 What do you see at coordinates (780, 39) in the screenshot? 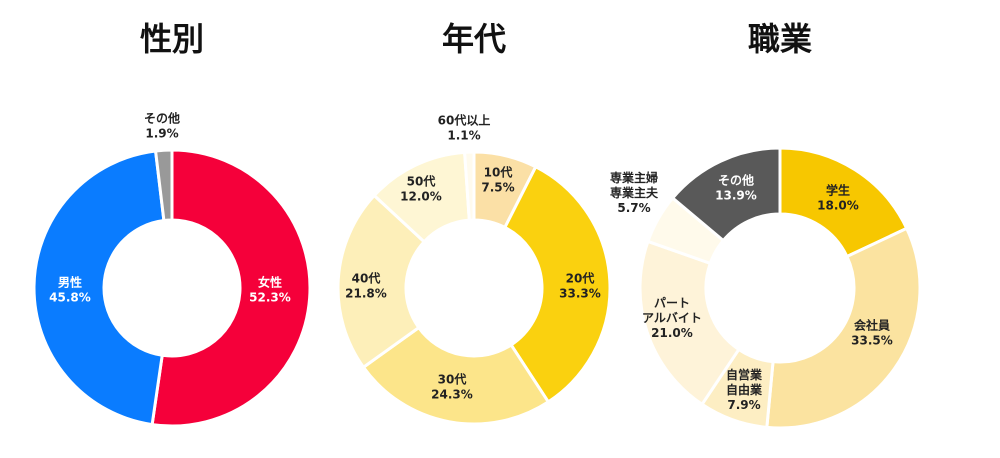
I see `chart-title-occupation: 職業` at bounding box center [780, 39].